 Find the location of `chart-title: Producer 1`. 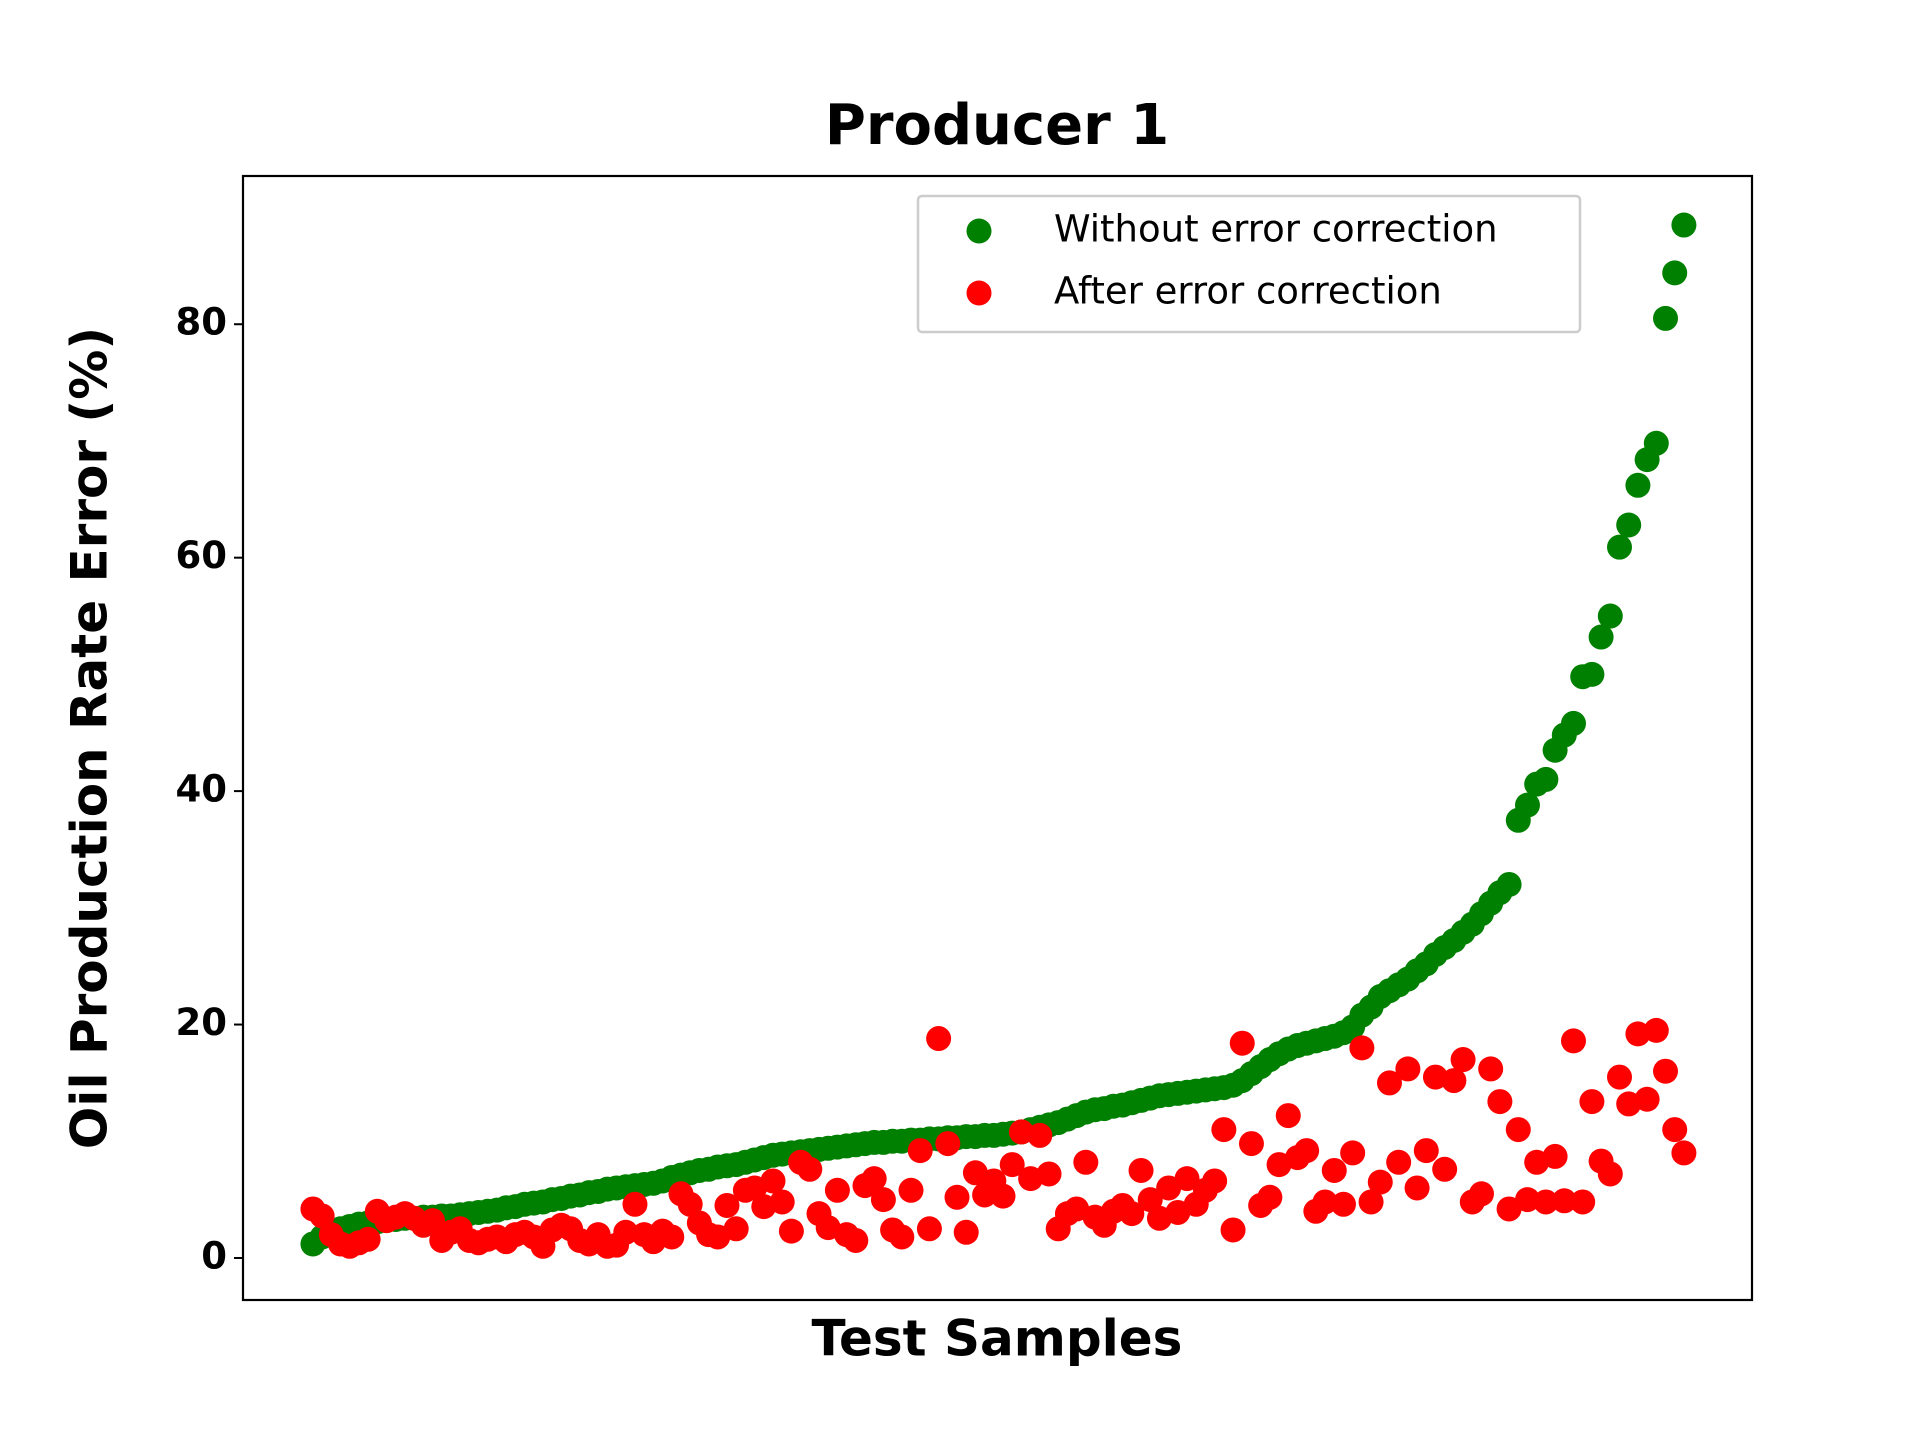

chart-title: Producer 1 is located at coordinates (997, 125).